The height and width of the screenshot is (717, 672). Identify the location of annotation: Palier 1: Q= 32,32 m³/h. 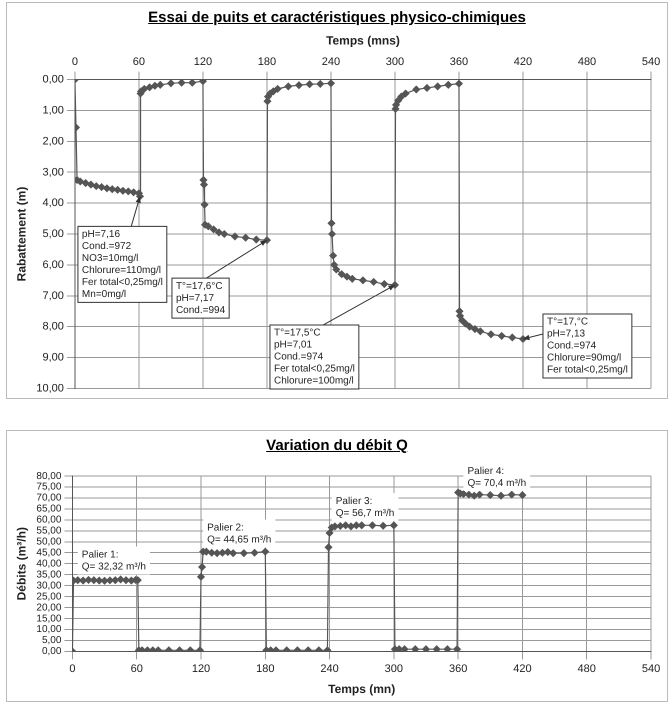
(114, 560).